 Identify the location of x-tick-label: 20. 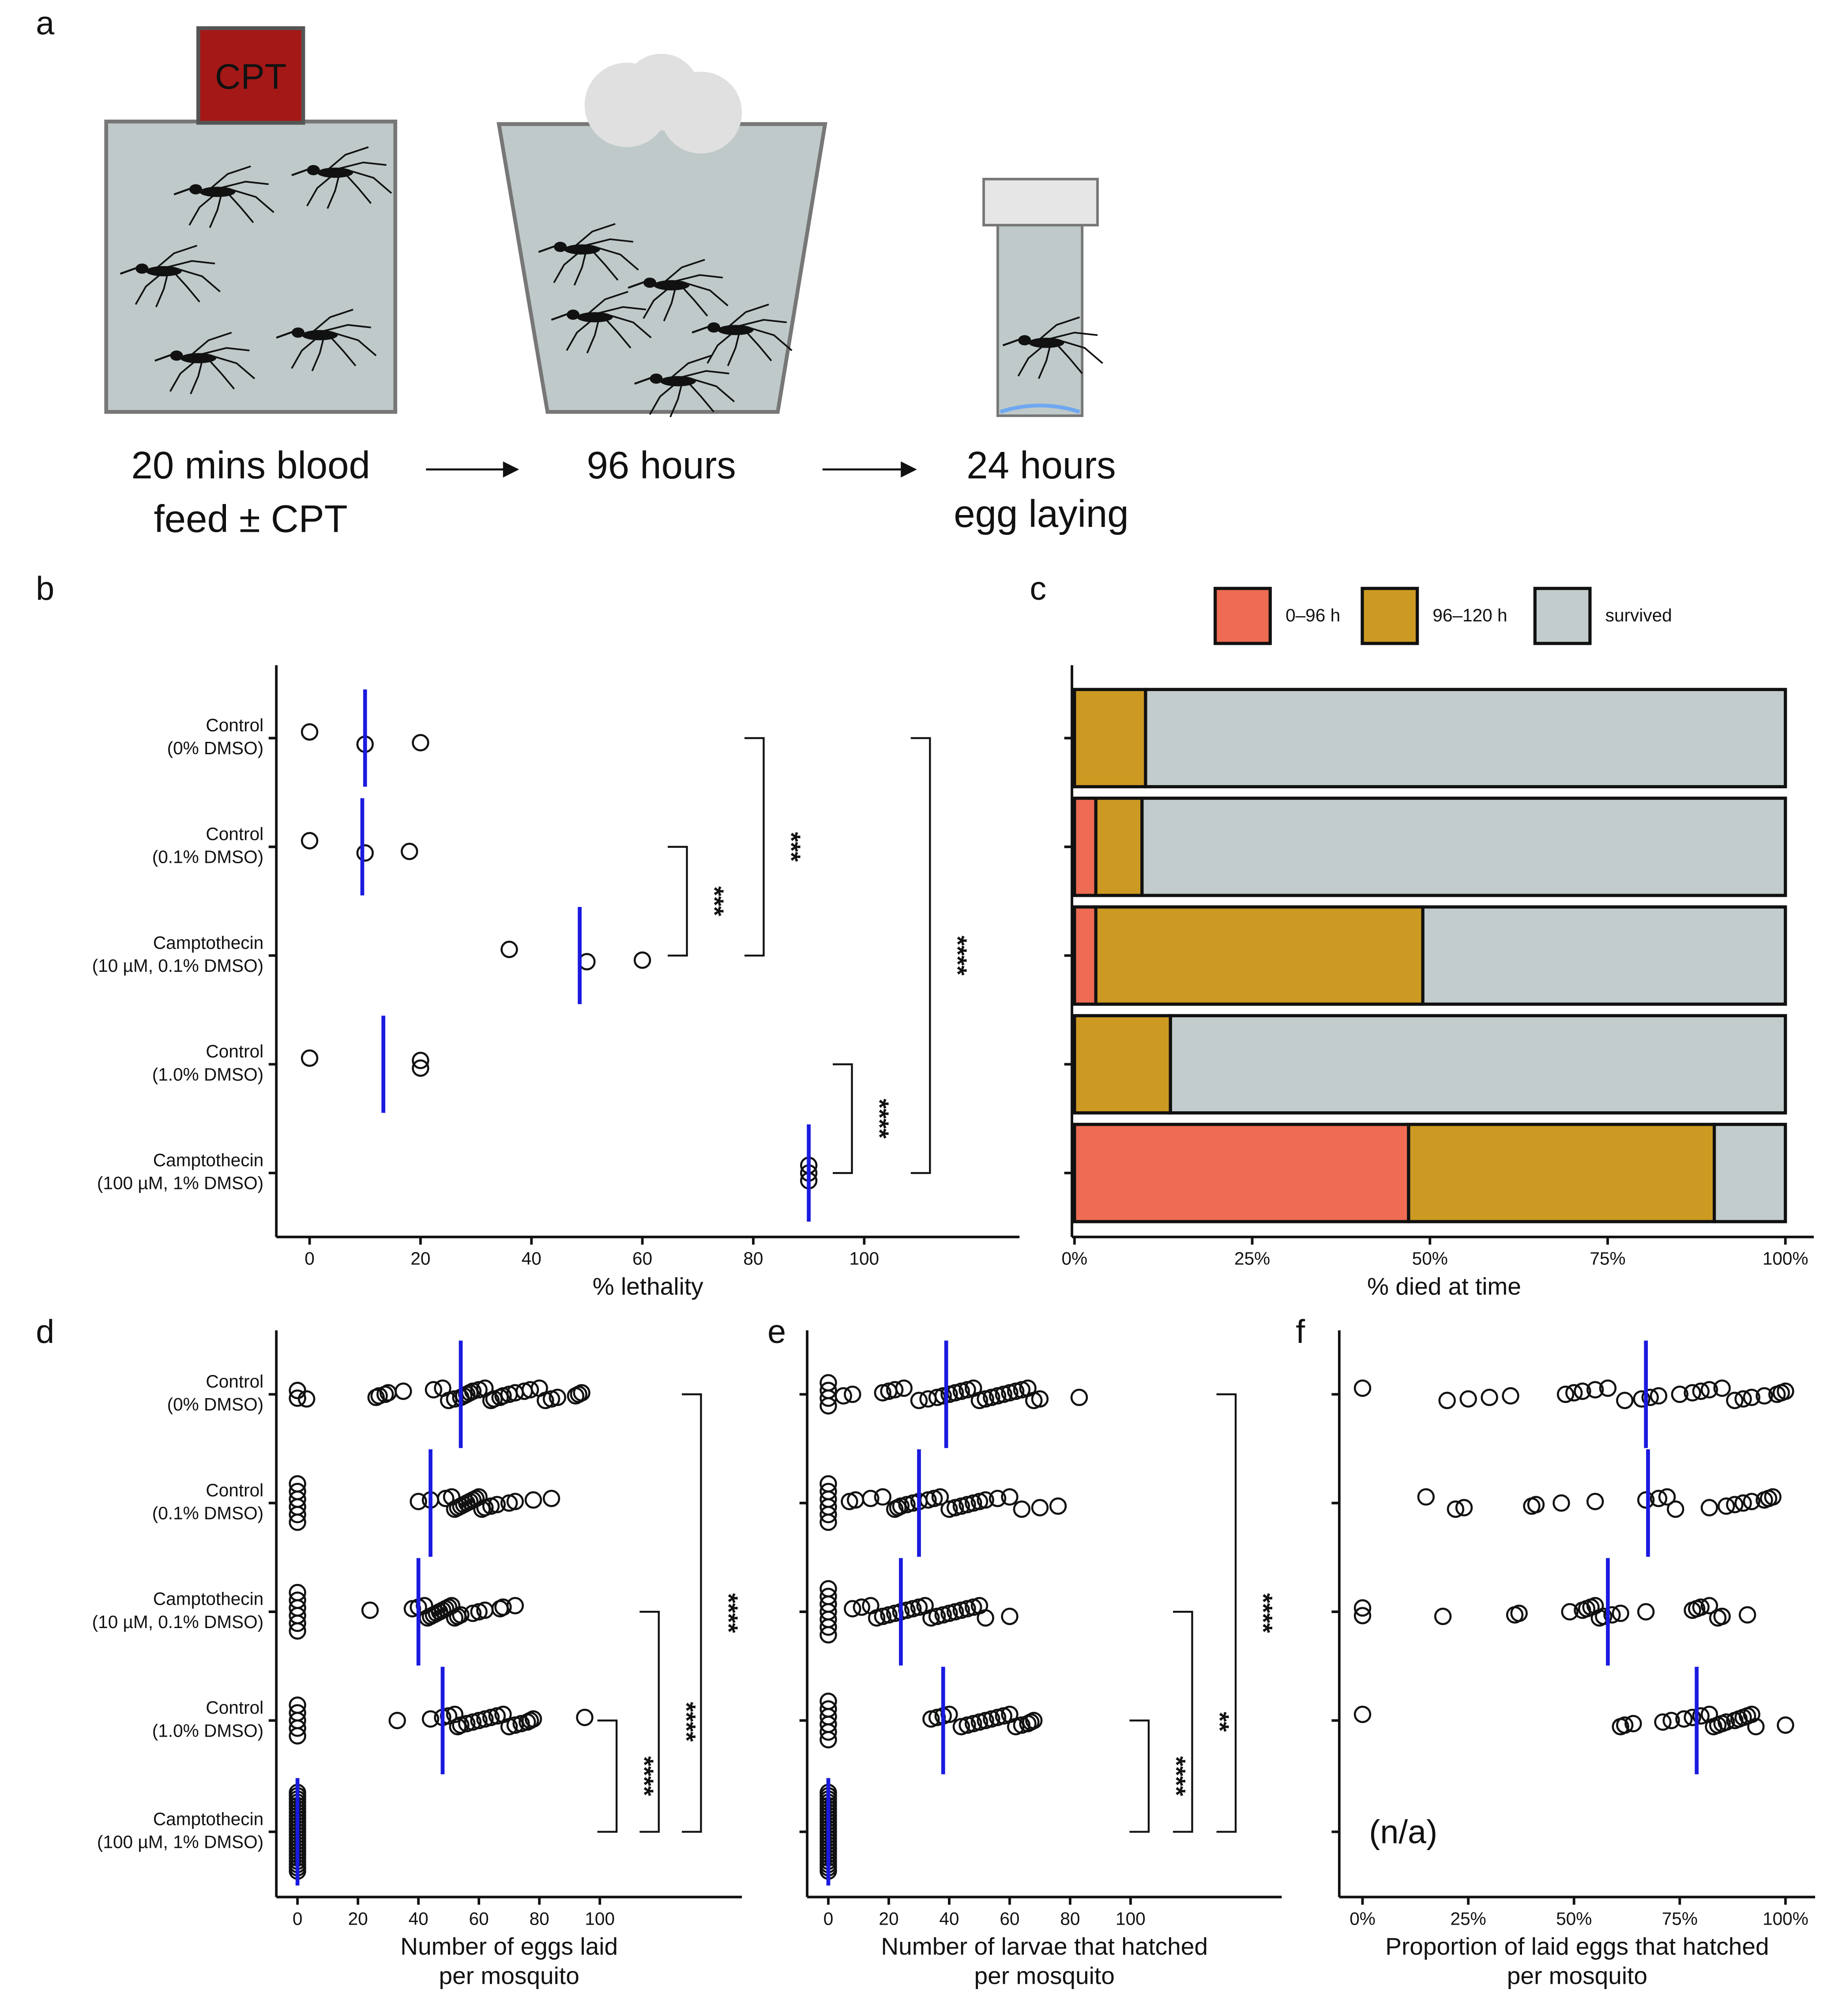
(358, 1918).